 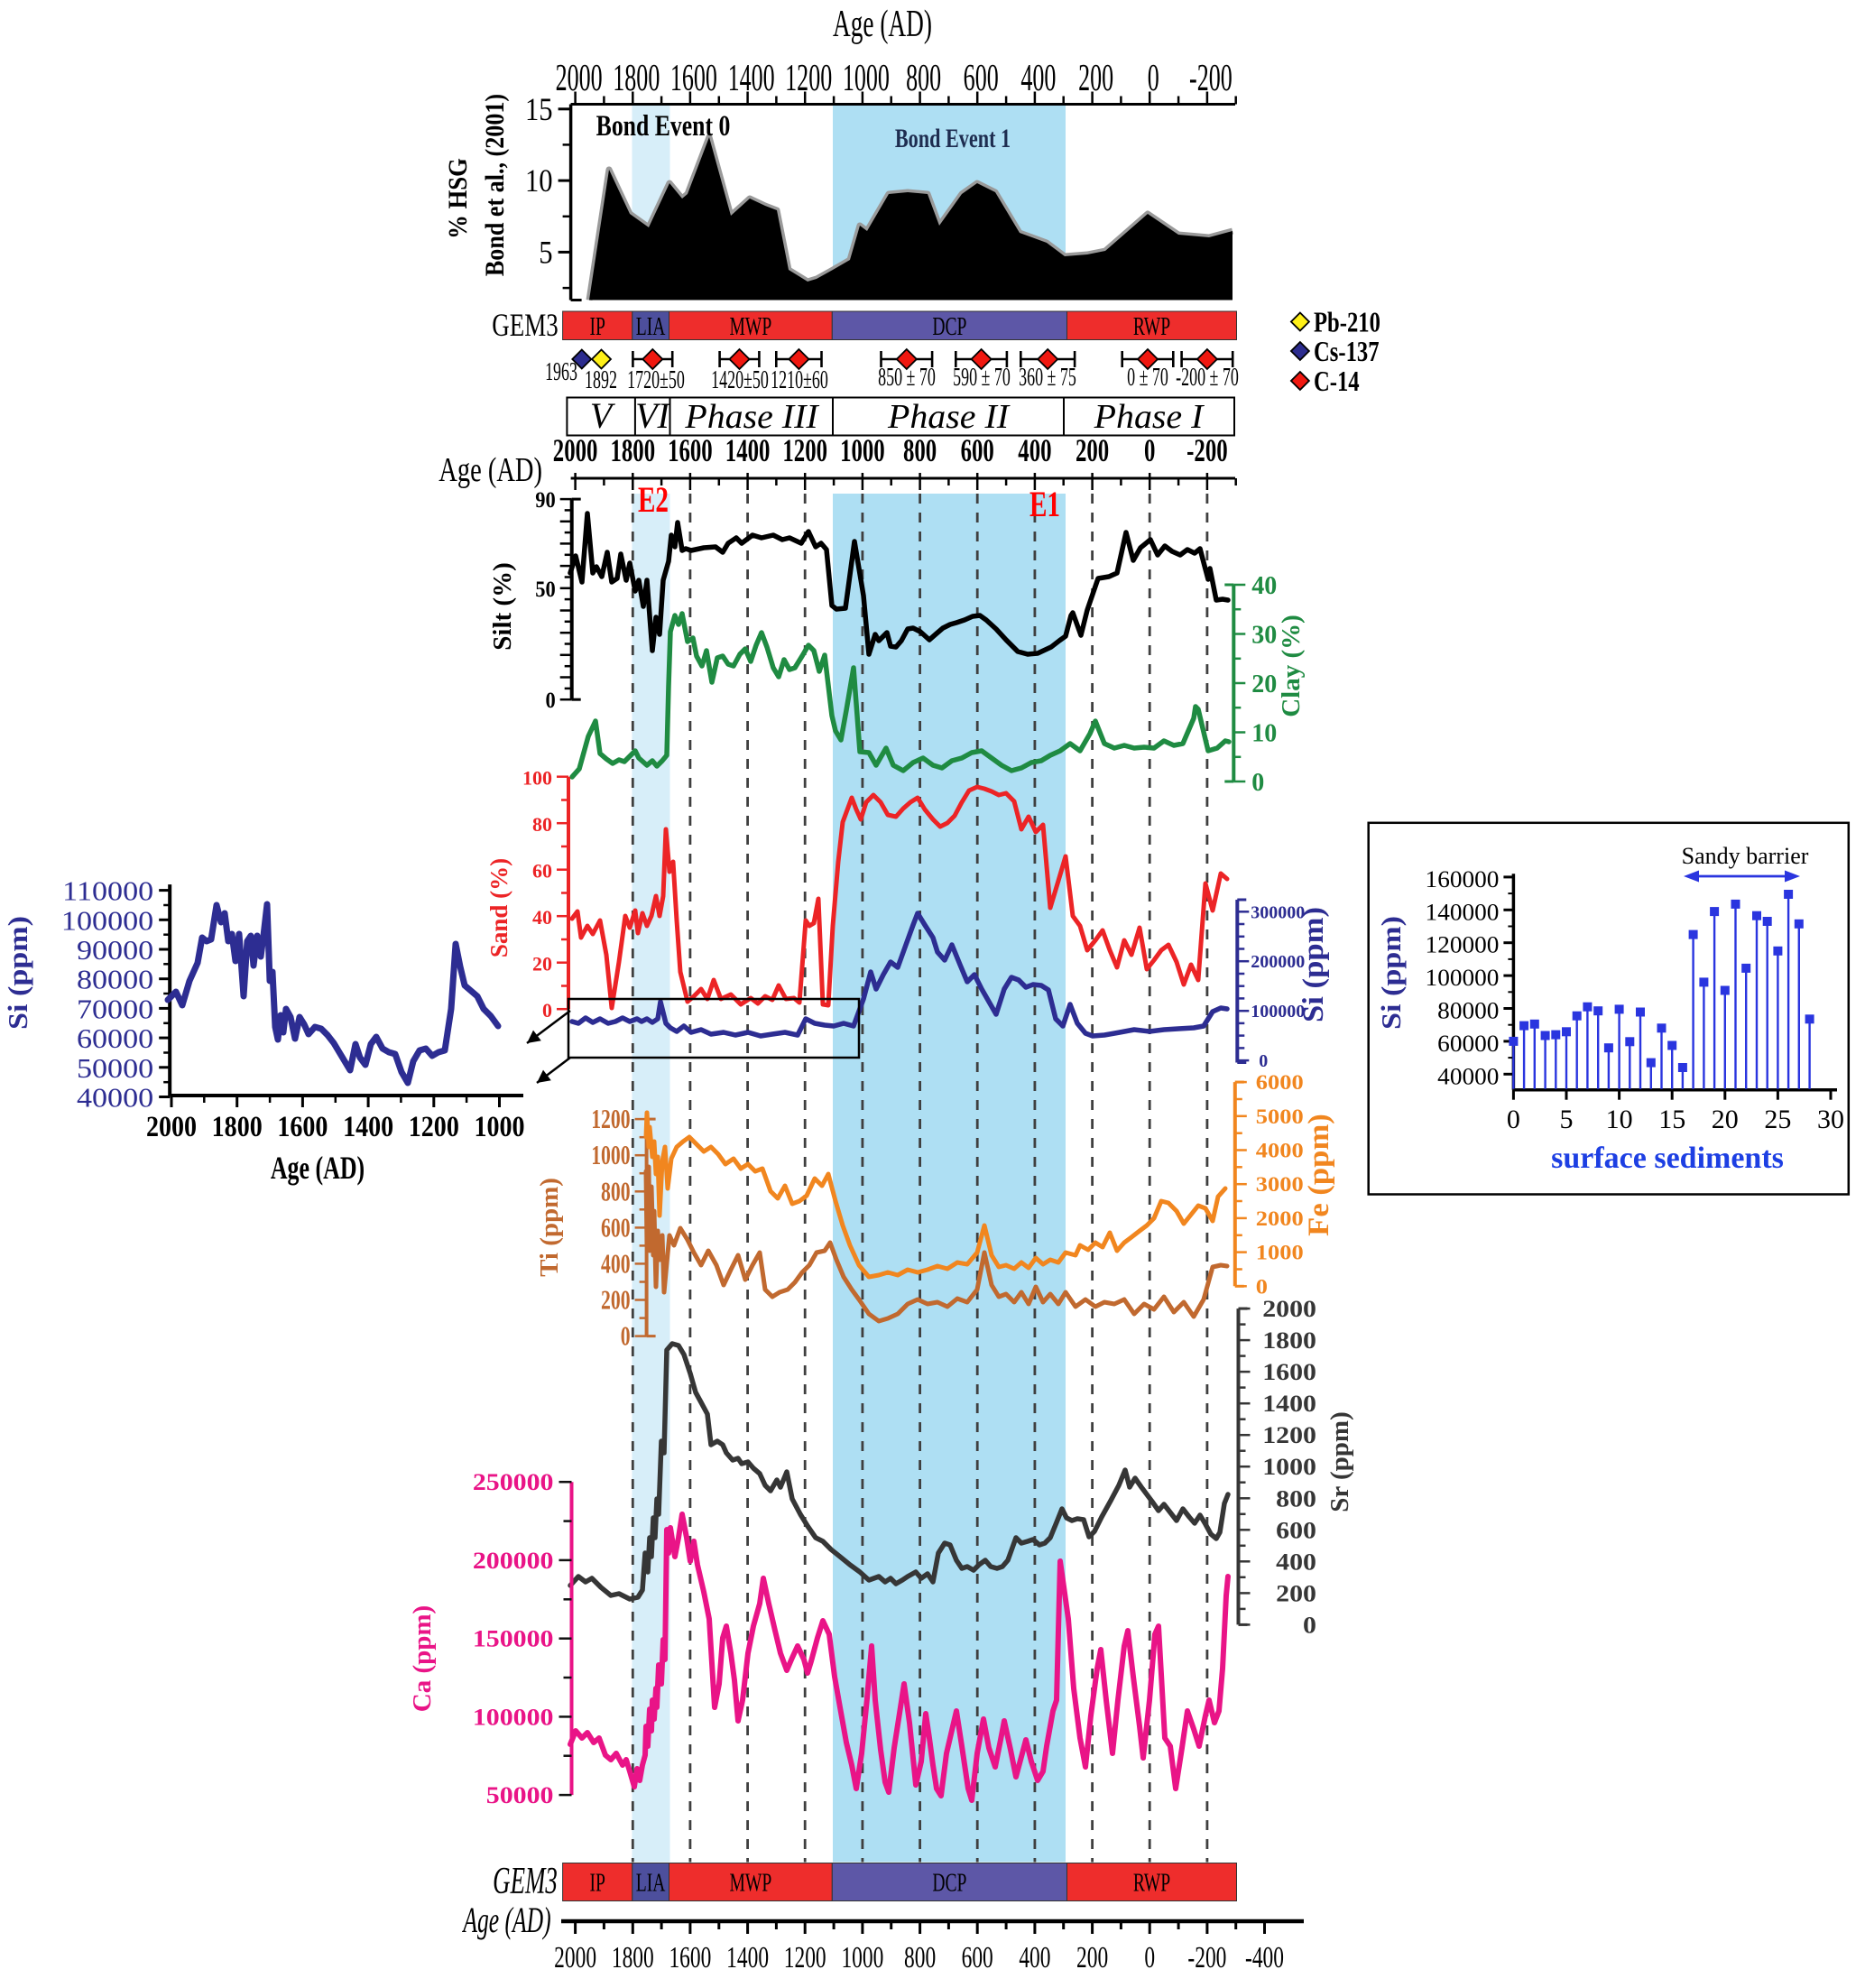 I want to click on svg-text: Bond Event 0, so click(x=663, y=126).